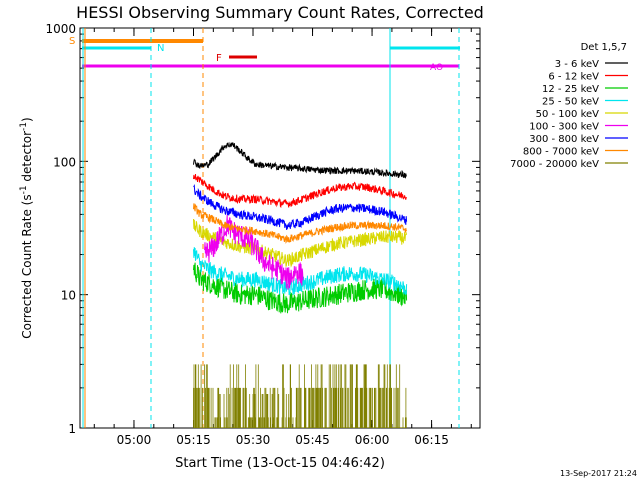  Describe the element at coordinates (300, 160) in the screenshot. I see `series-line-3-6-kev` at that location.